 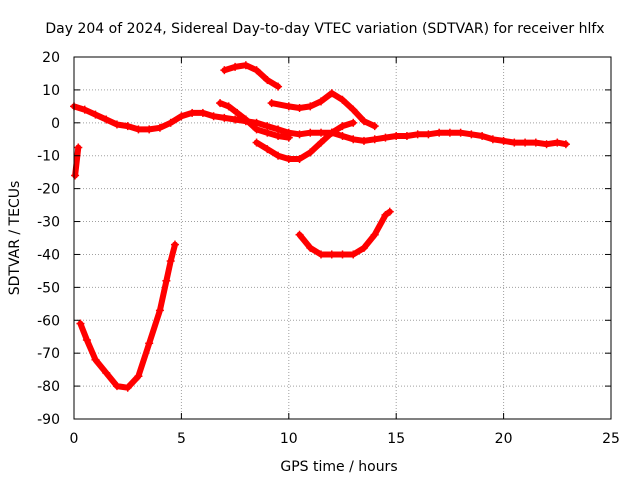 I want to click on x-axis-label: GPS time / hours, so click(x=338, y=467).